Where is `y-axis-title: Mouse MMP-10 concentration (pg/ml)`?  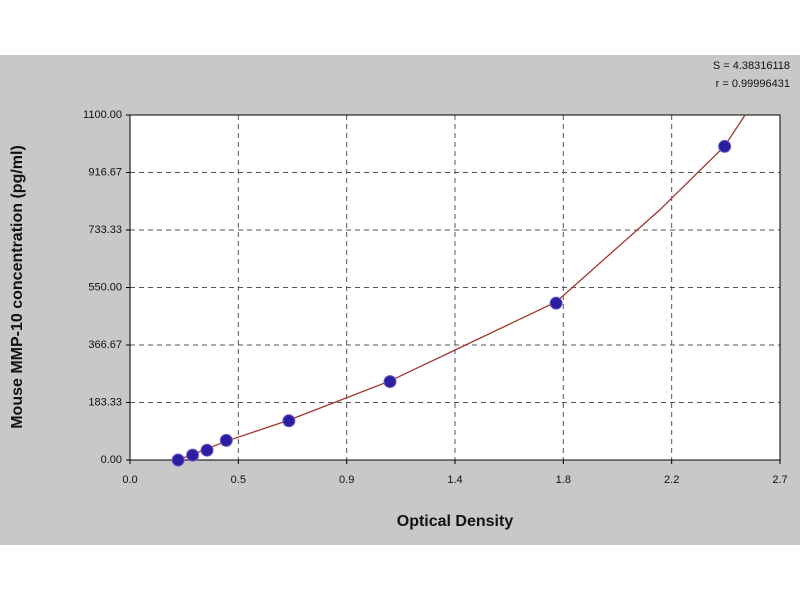
y-axis-title: Mouse MMP-10 concentration (pg/ml) is located at coordinates (17, 287).